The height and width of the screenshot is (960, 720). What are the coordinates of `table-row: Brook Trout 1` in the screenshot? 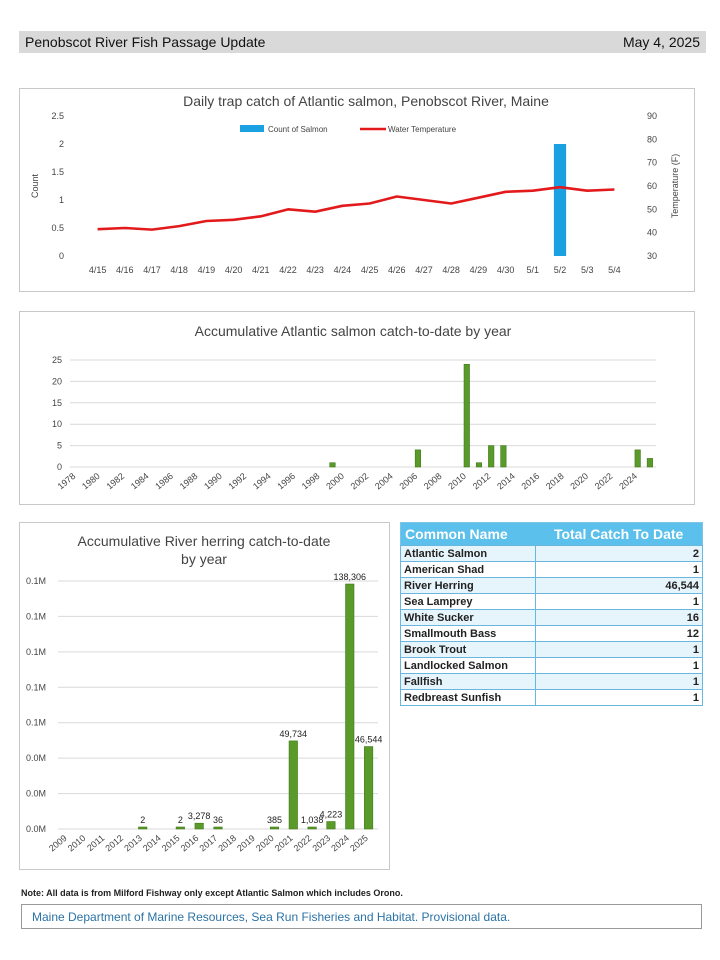 It's located at (552, 649).